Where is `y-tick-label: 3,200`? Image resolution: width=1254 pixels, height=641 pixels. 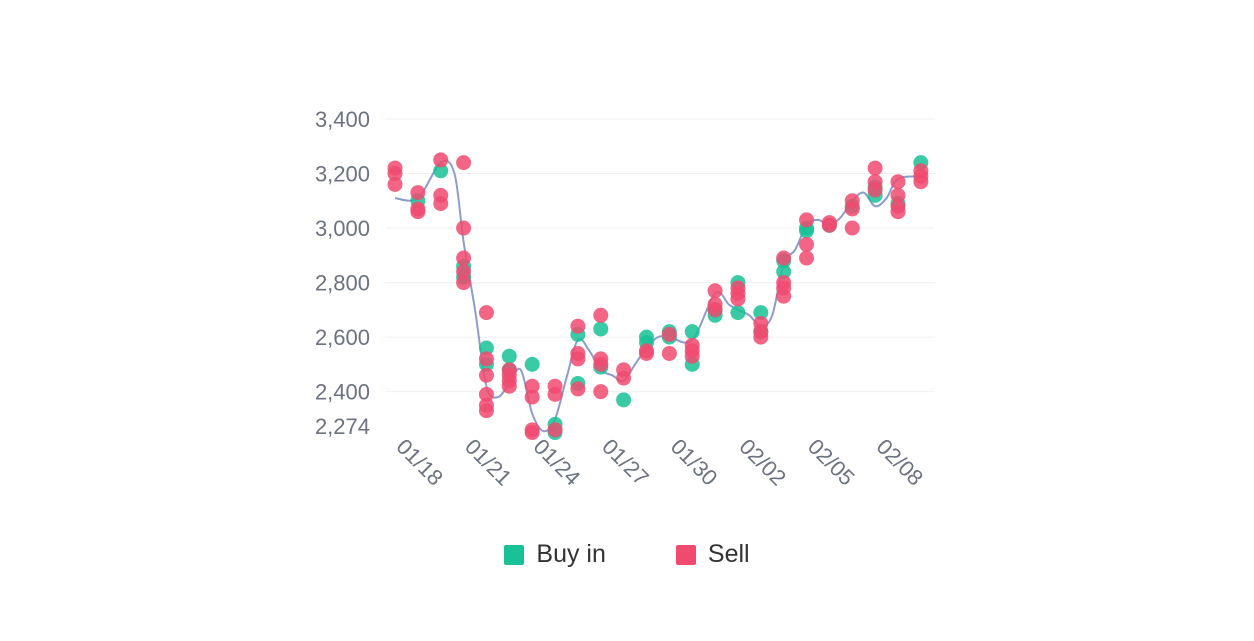
y-tick-label: 3,200 is located at coordinates (342, 174).